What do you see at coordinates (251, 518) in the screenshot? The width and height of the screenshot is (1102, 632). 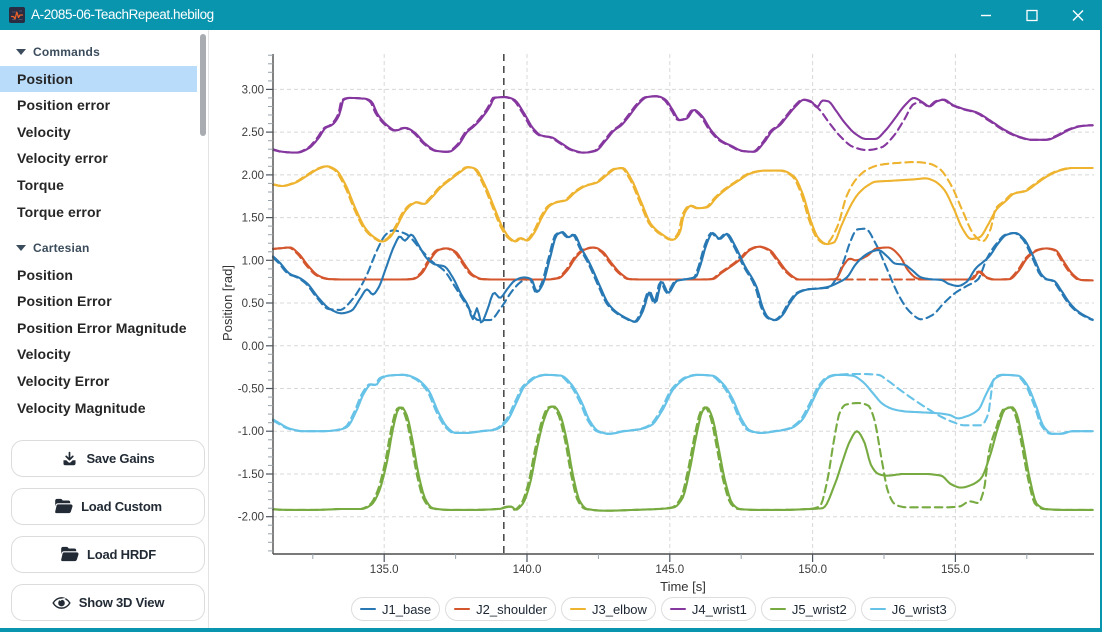 I see `svg-text: -2.00` at bounding box center [251, 518].